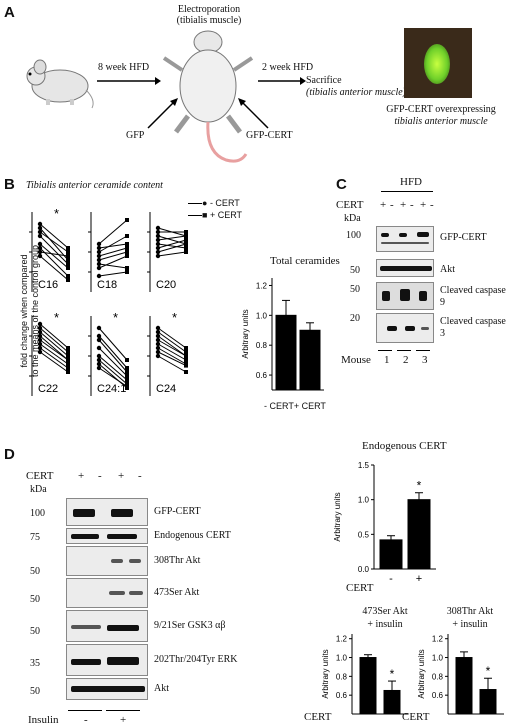 The image size is (520, 726). Describe the element at coordinates (48, 285) in the screenshot. I see `plot-label: C16` at that location.